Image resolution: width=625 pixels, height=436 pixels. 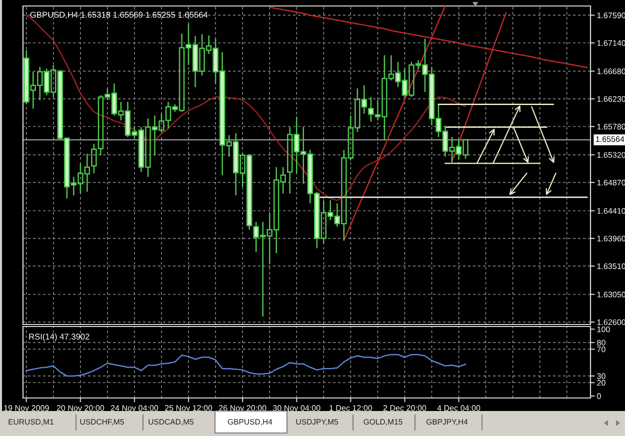 I want to click on x-tick-label: 2 Dec 20:00, so click(x=404, y=408).